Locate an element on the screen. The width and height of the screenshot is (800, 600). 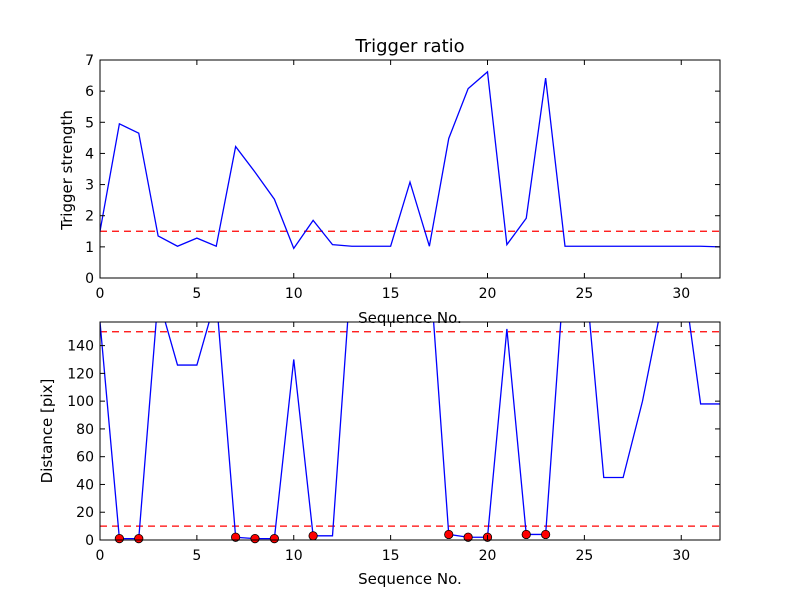
chart-title: Trigger ratio is located at coordinates (409, 46).